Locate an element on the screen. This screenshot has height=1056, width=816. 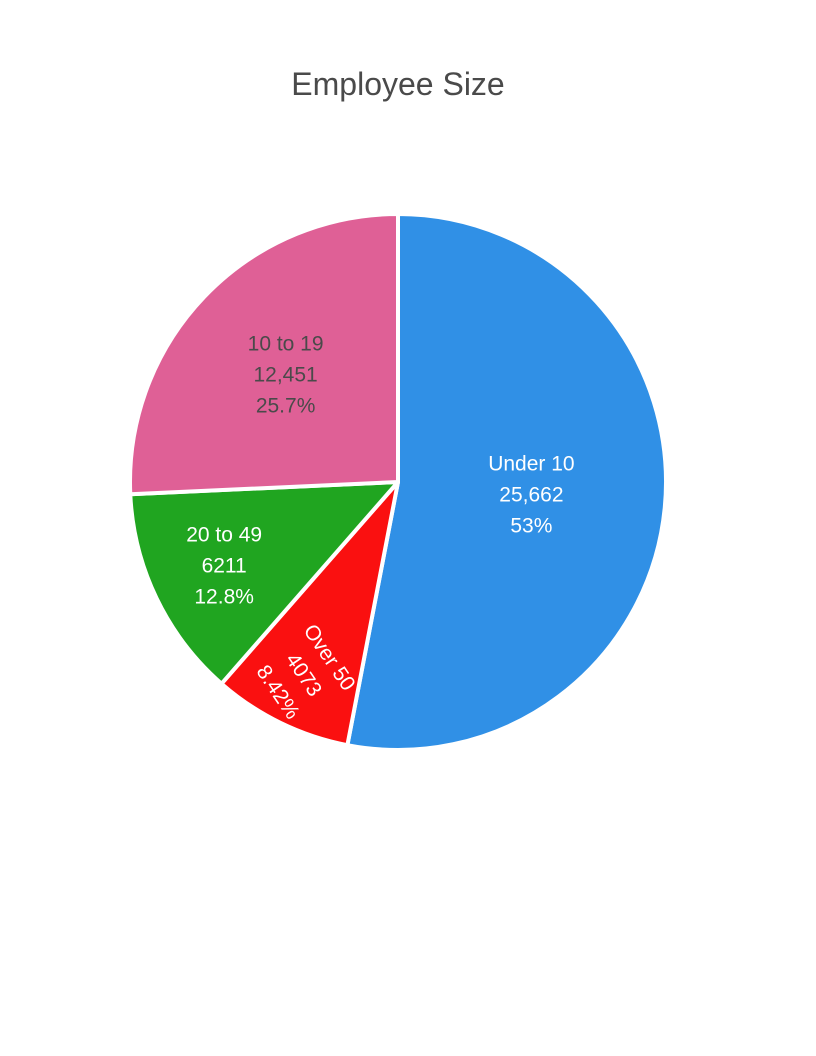
slice-percent-label: 53% is located at coordinates (531, 526).